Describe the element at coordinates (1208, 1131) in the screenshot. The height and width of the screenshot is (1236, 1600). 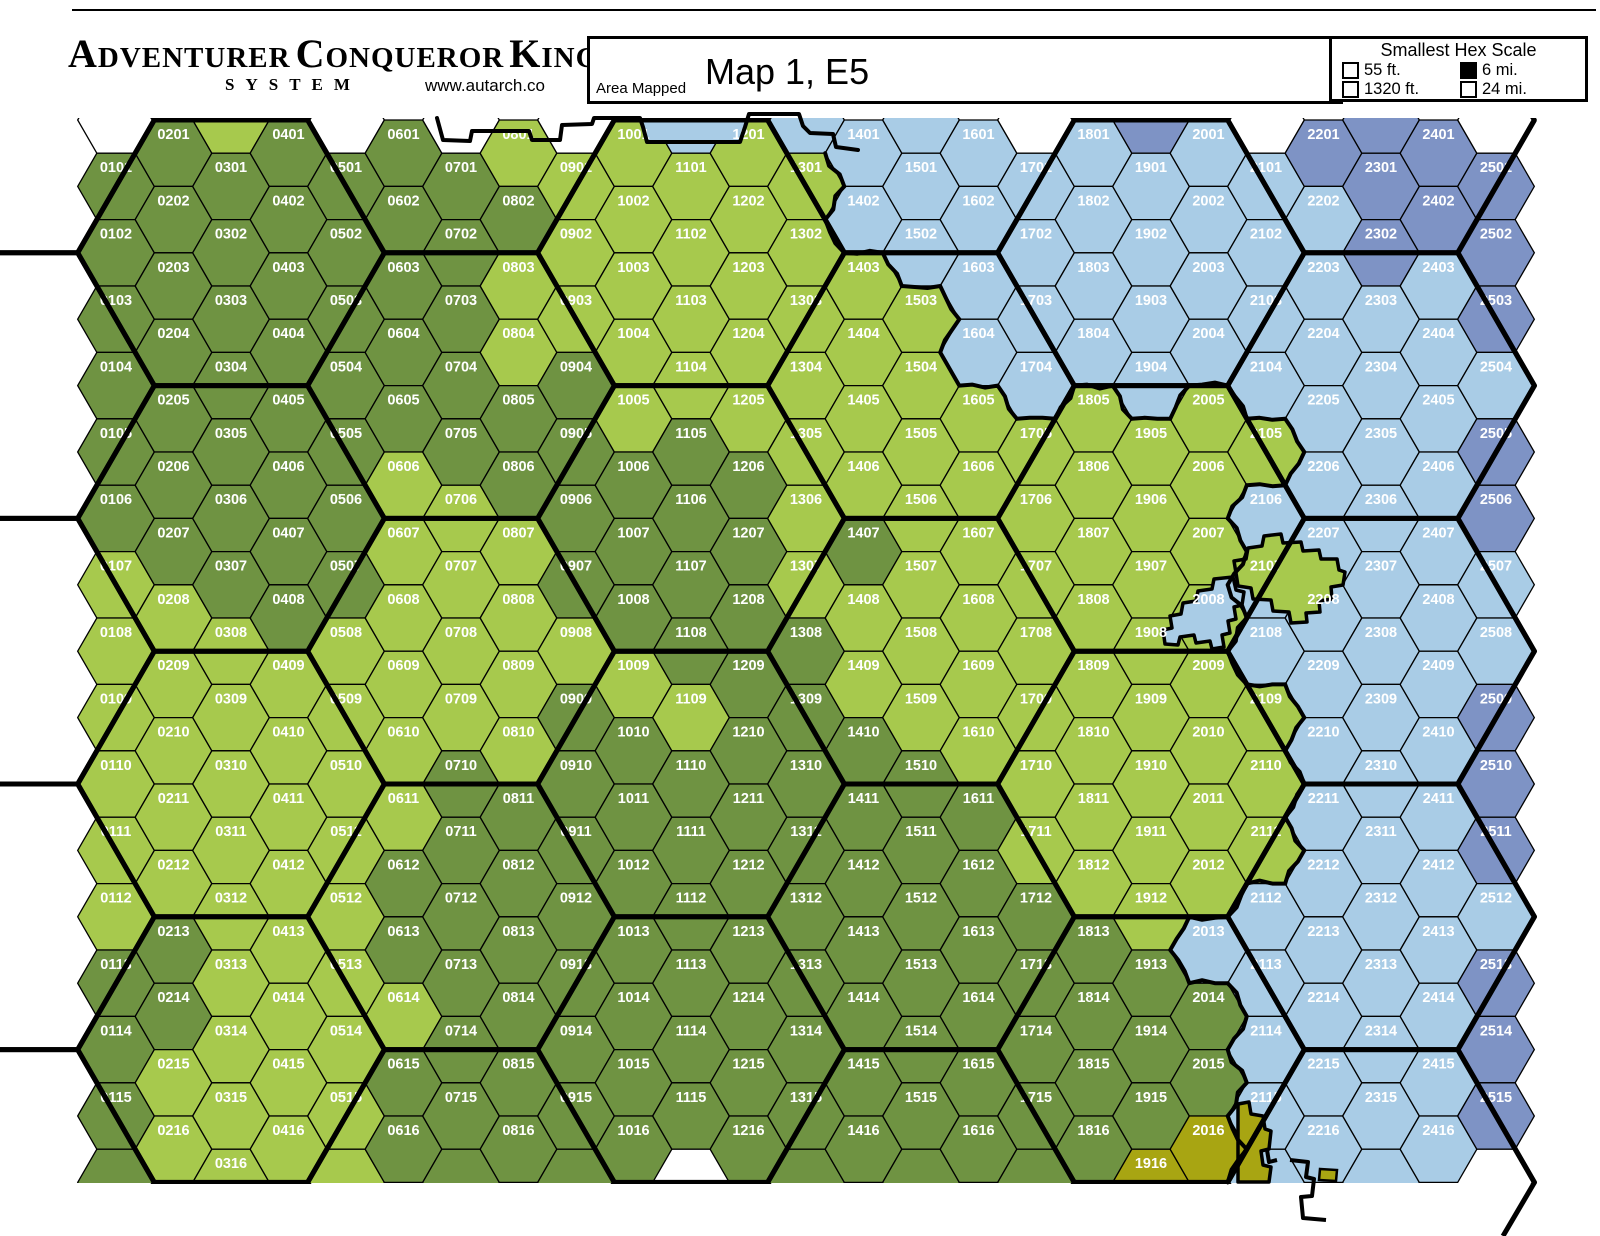
I see `hex-label-2016: 2016` at that location.